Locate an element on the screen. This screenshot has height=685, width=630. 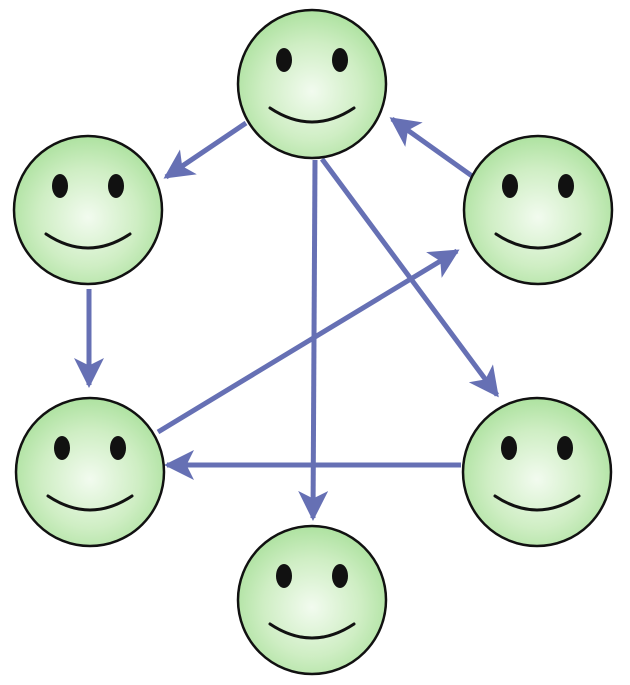
node-lower-right-smiley-face-icon is located at coordinates (537, 472).